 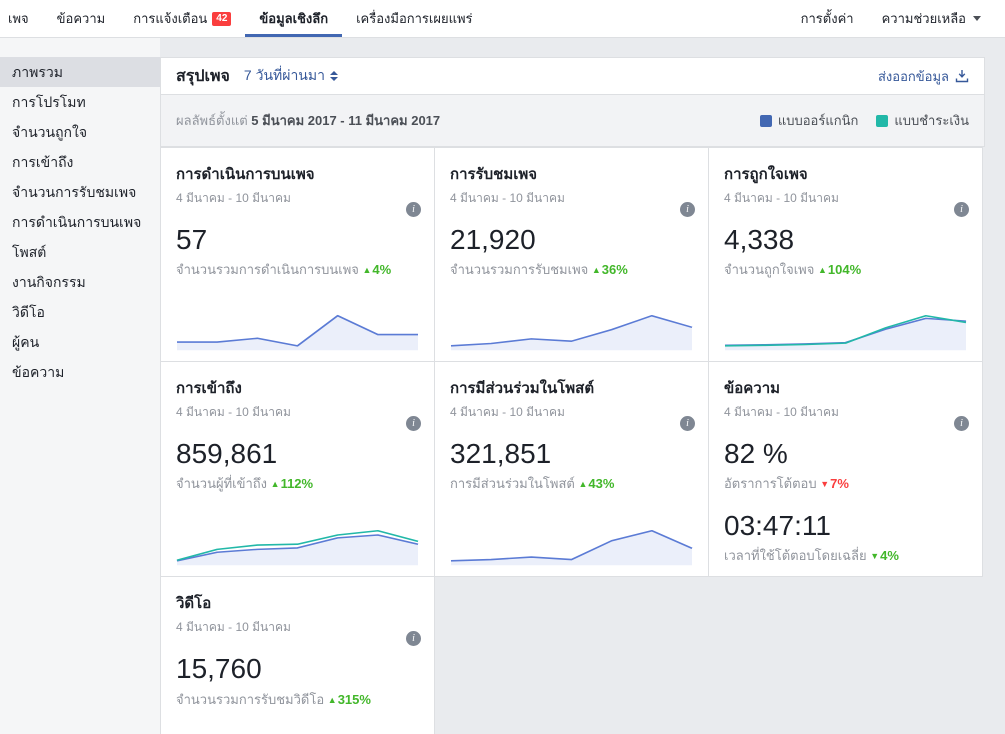 I want to click on trend-down-icon: ▼, so click(x=825, y=484).